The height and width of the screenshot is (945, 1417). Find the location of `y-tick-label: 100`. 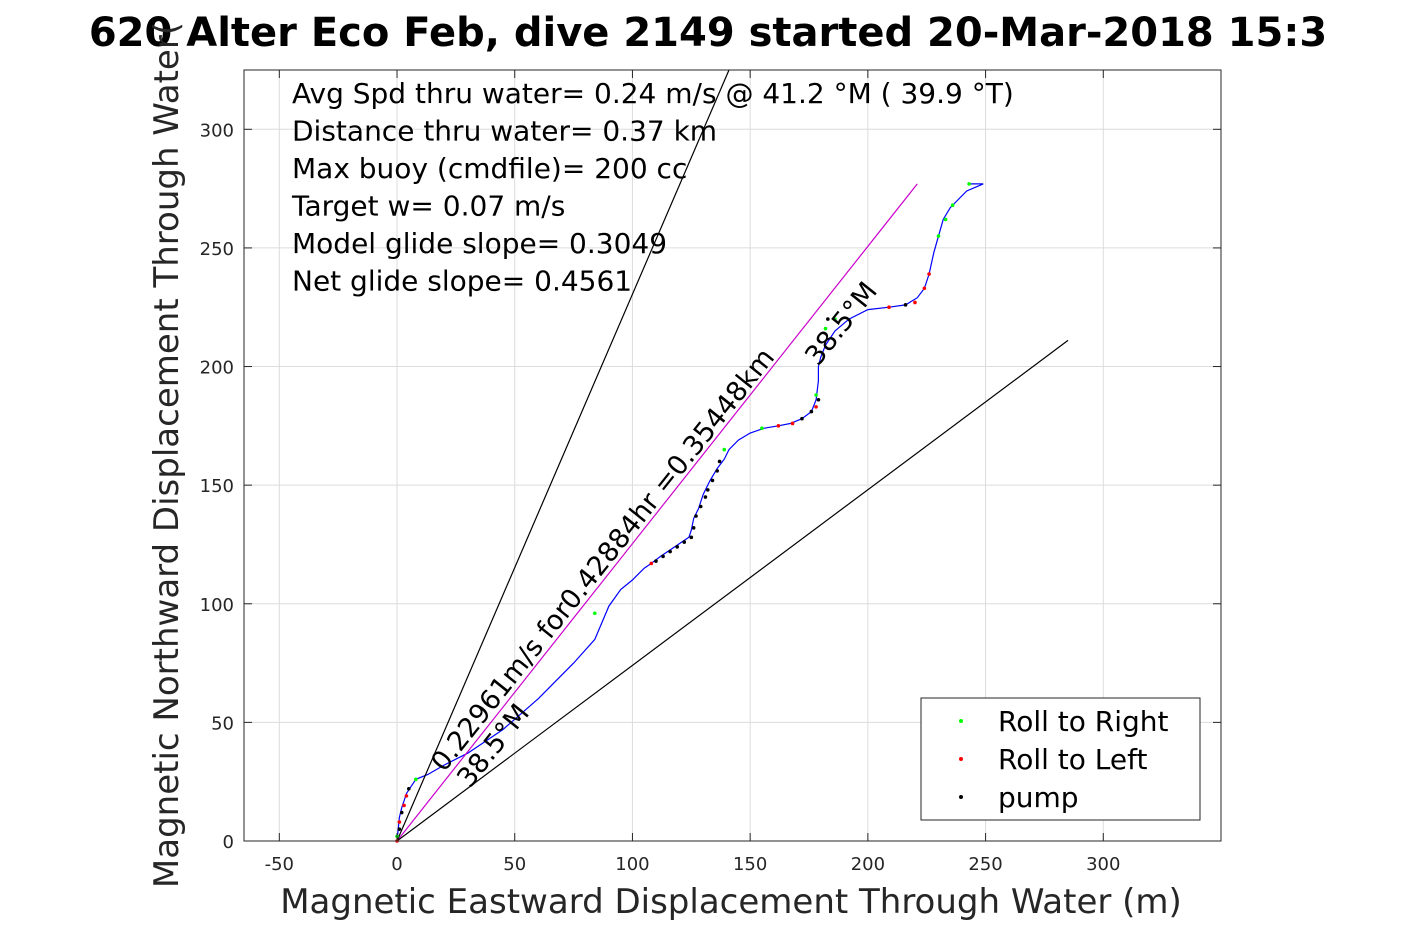

y-tick-label: 100 is located at coordinates (217, 605).